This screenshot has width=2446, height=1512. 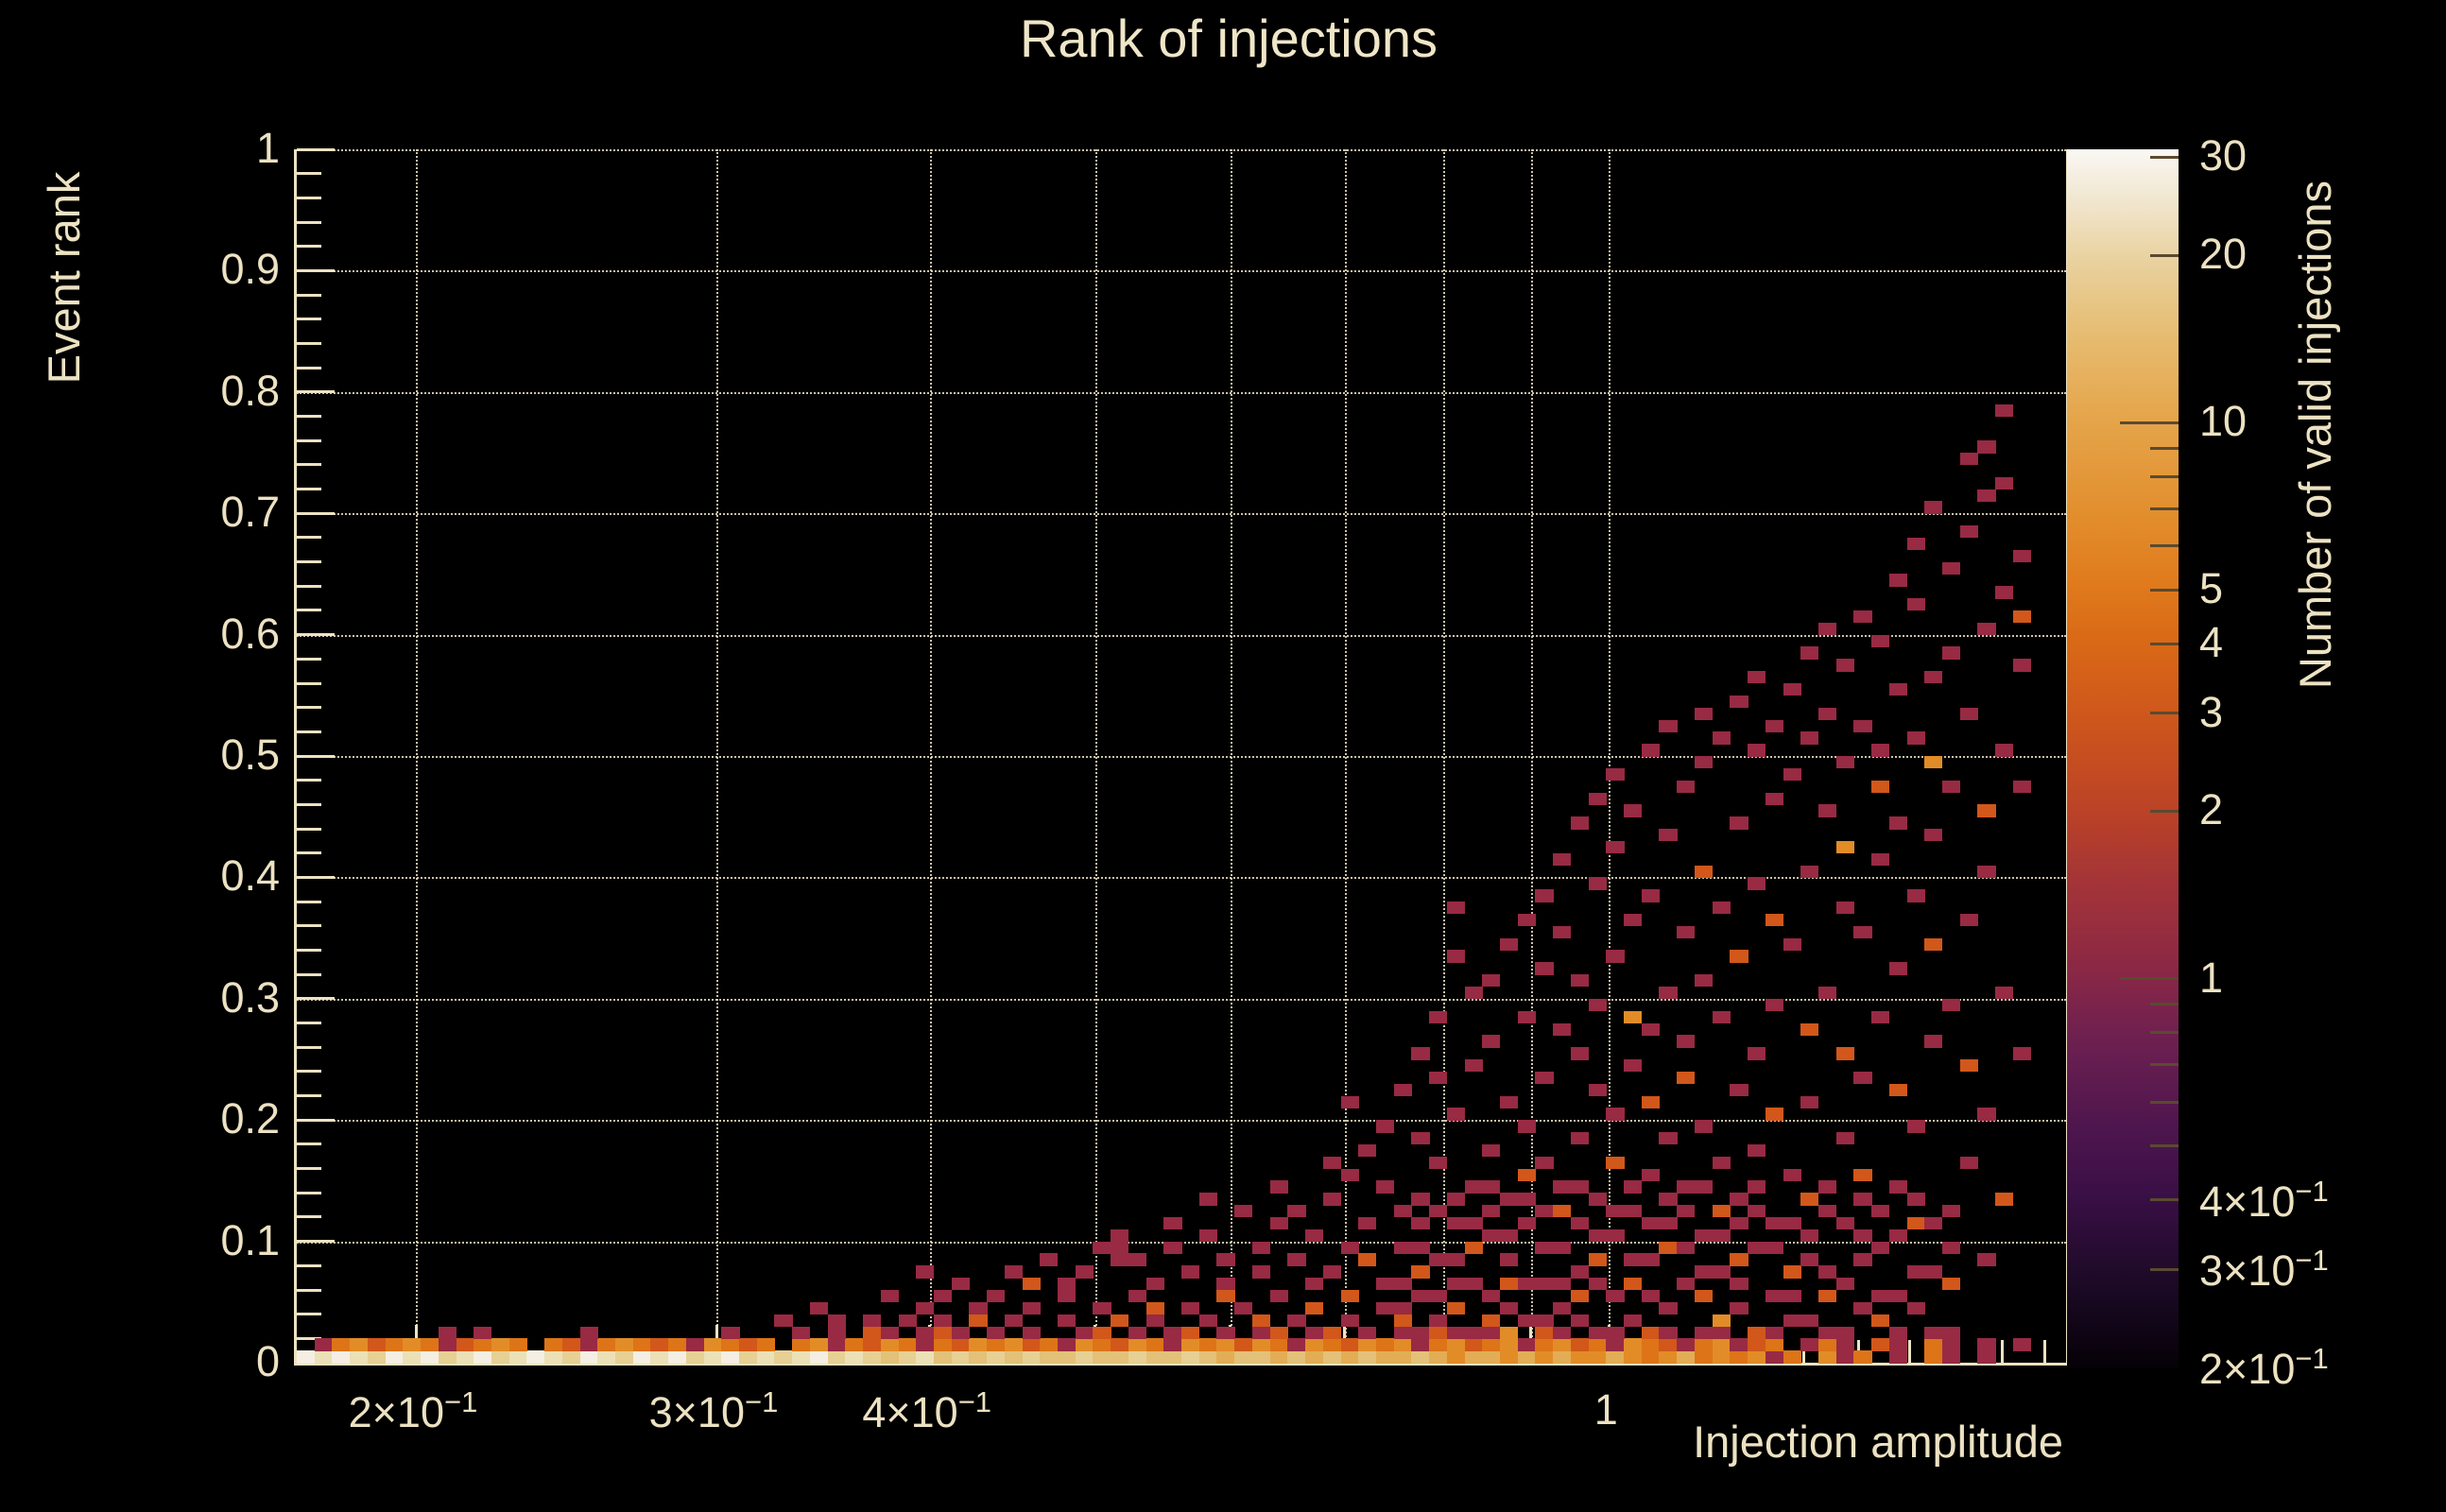 I want to click on x-minor-tick, so click(x=2044, y=1351).